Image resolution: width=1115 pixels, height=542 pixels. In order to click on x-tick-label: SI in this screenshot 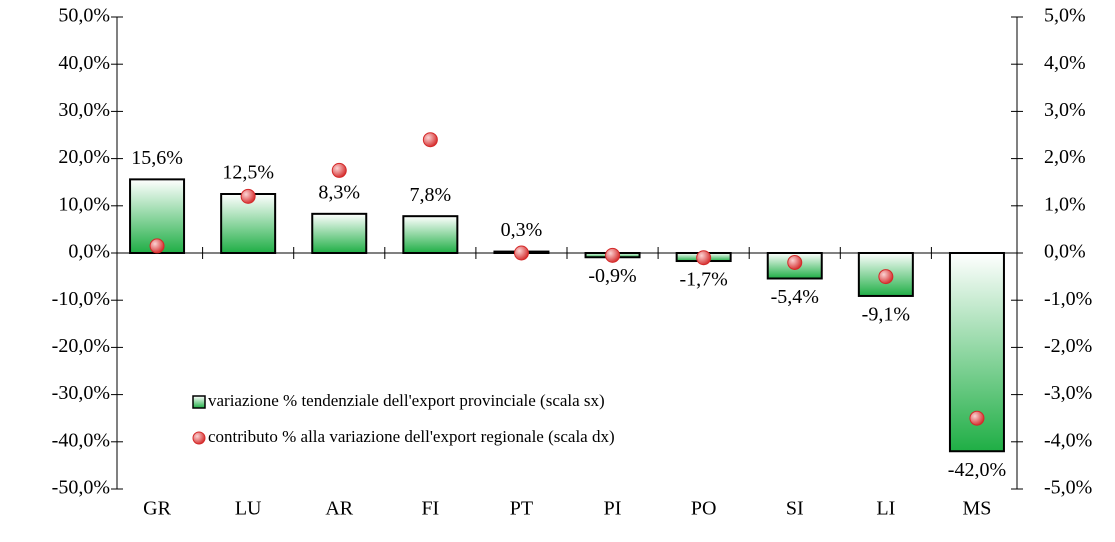, I will do `click(795, 509)`.